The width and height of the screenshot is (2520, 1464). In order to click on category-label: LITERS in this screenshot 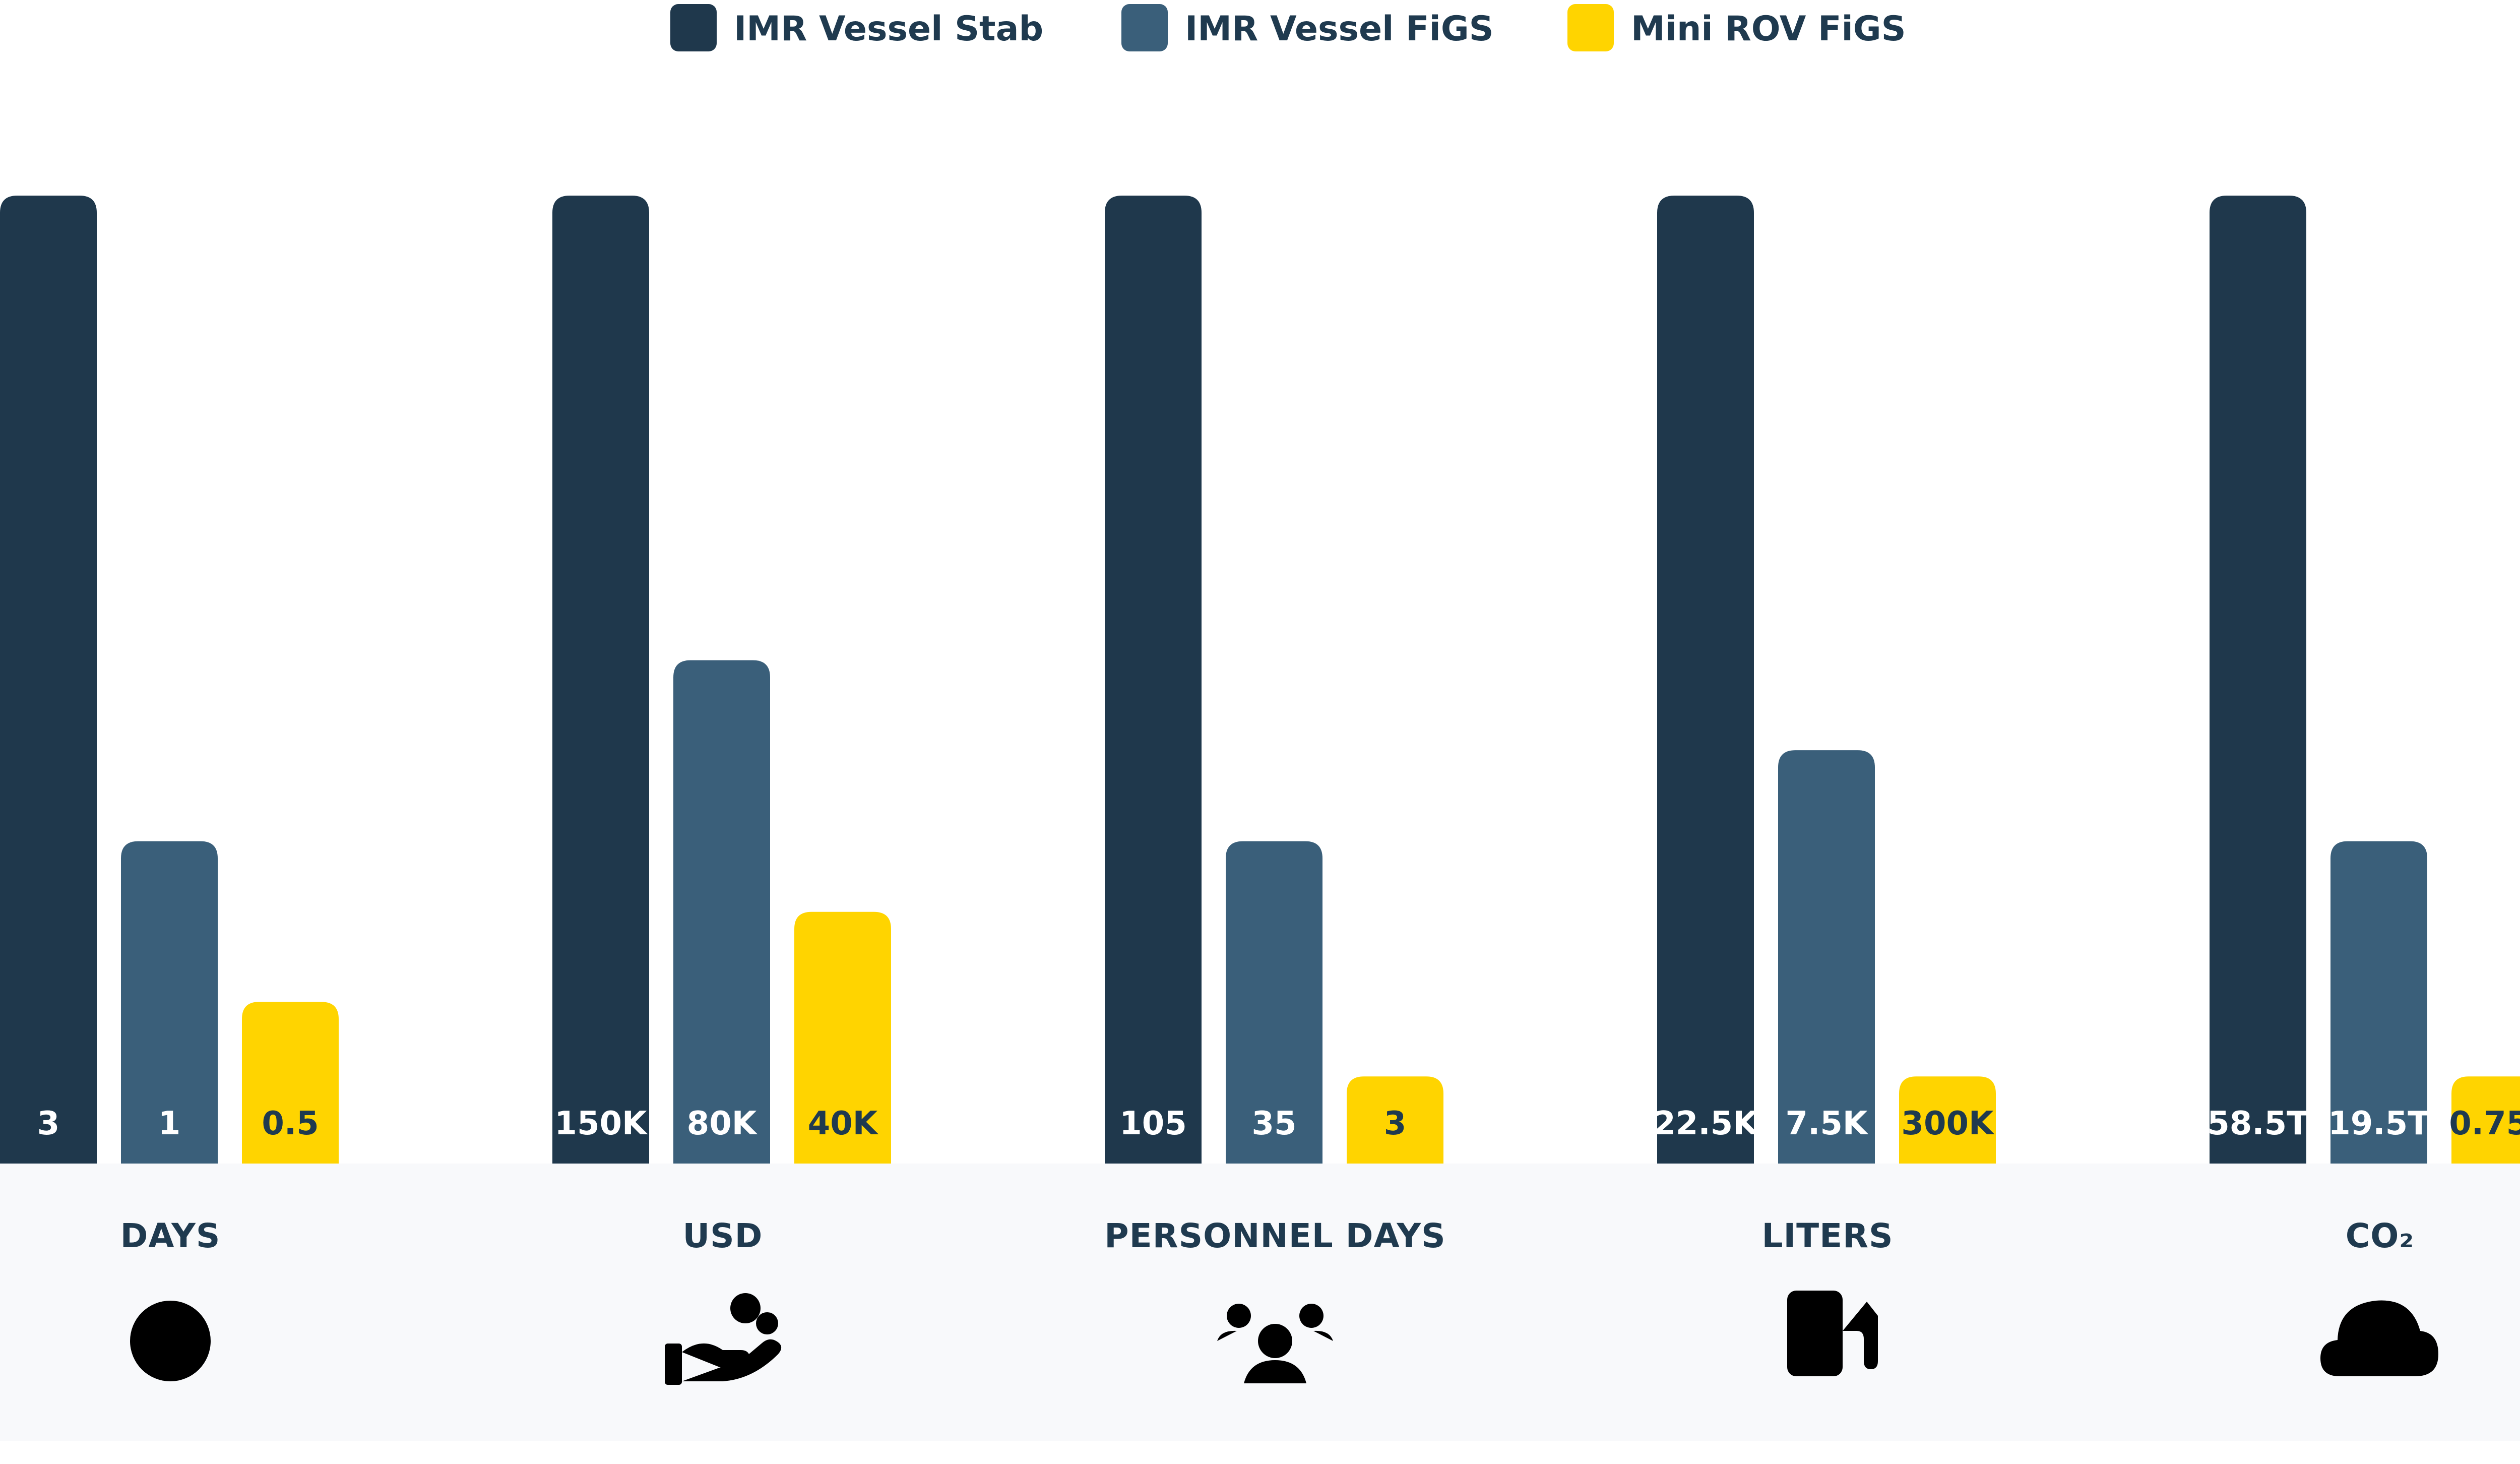, I will do `click(1827, 1235)`.